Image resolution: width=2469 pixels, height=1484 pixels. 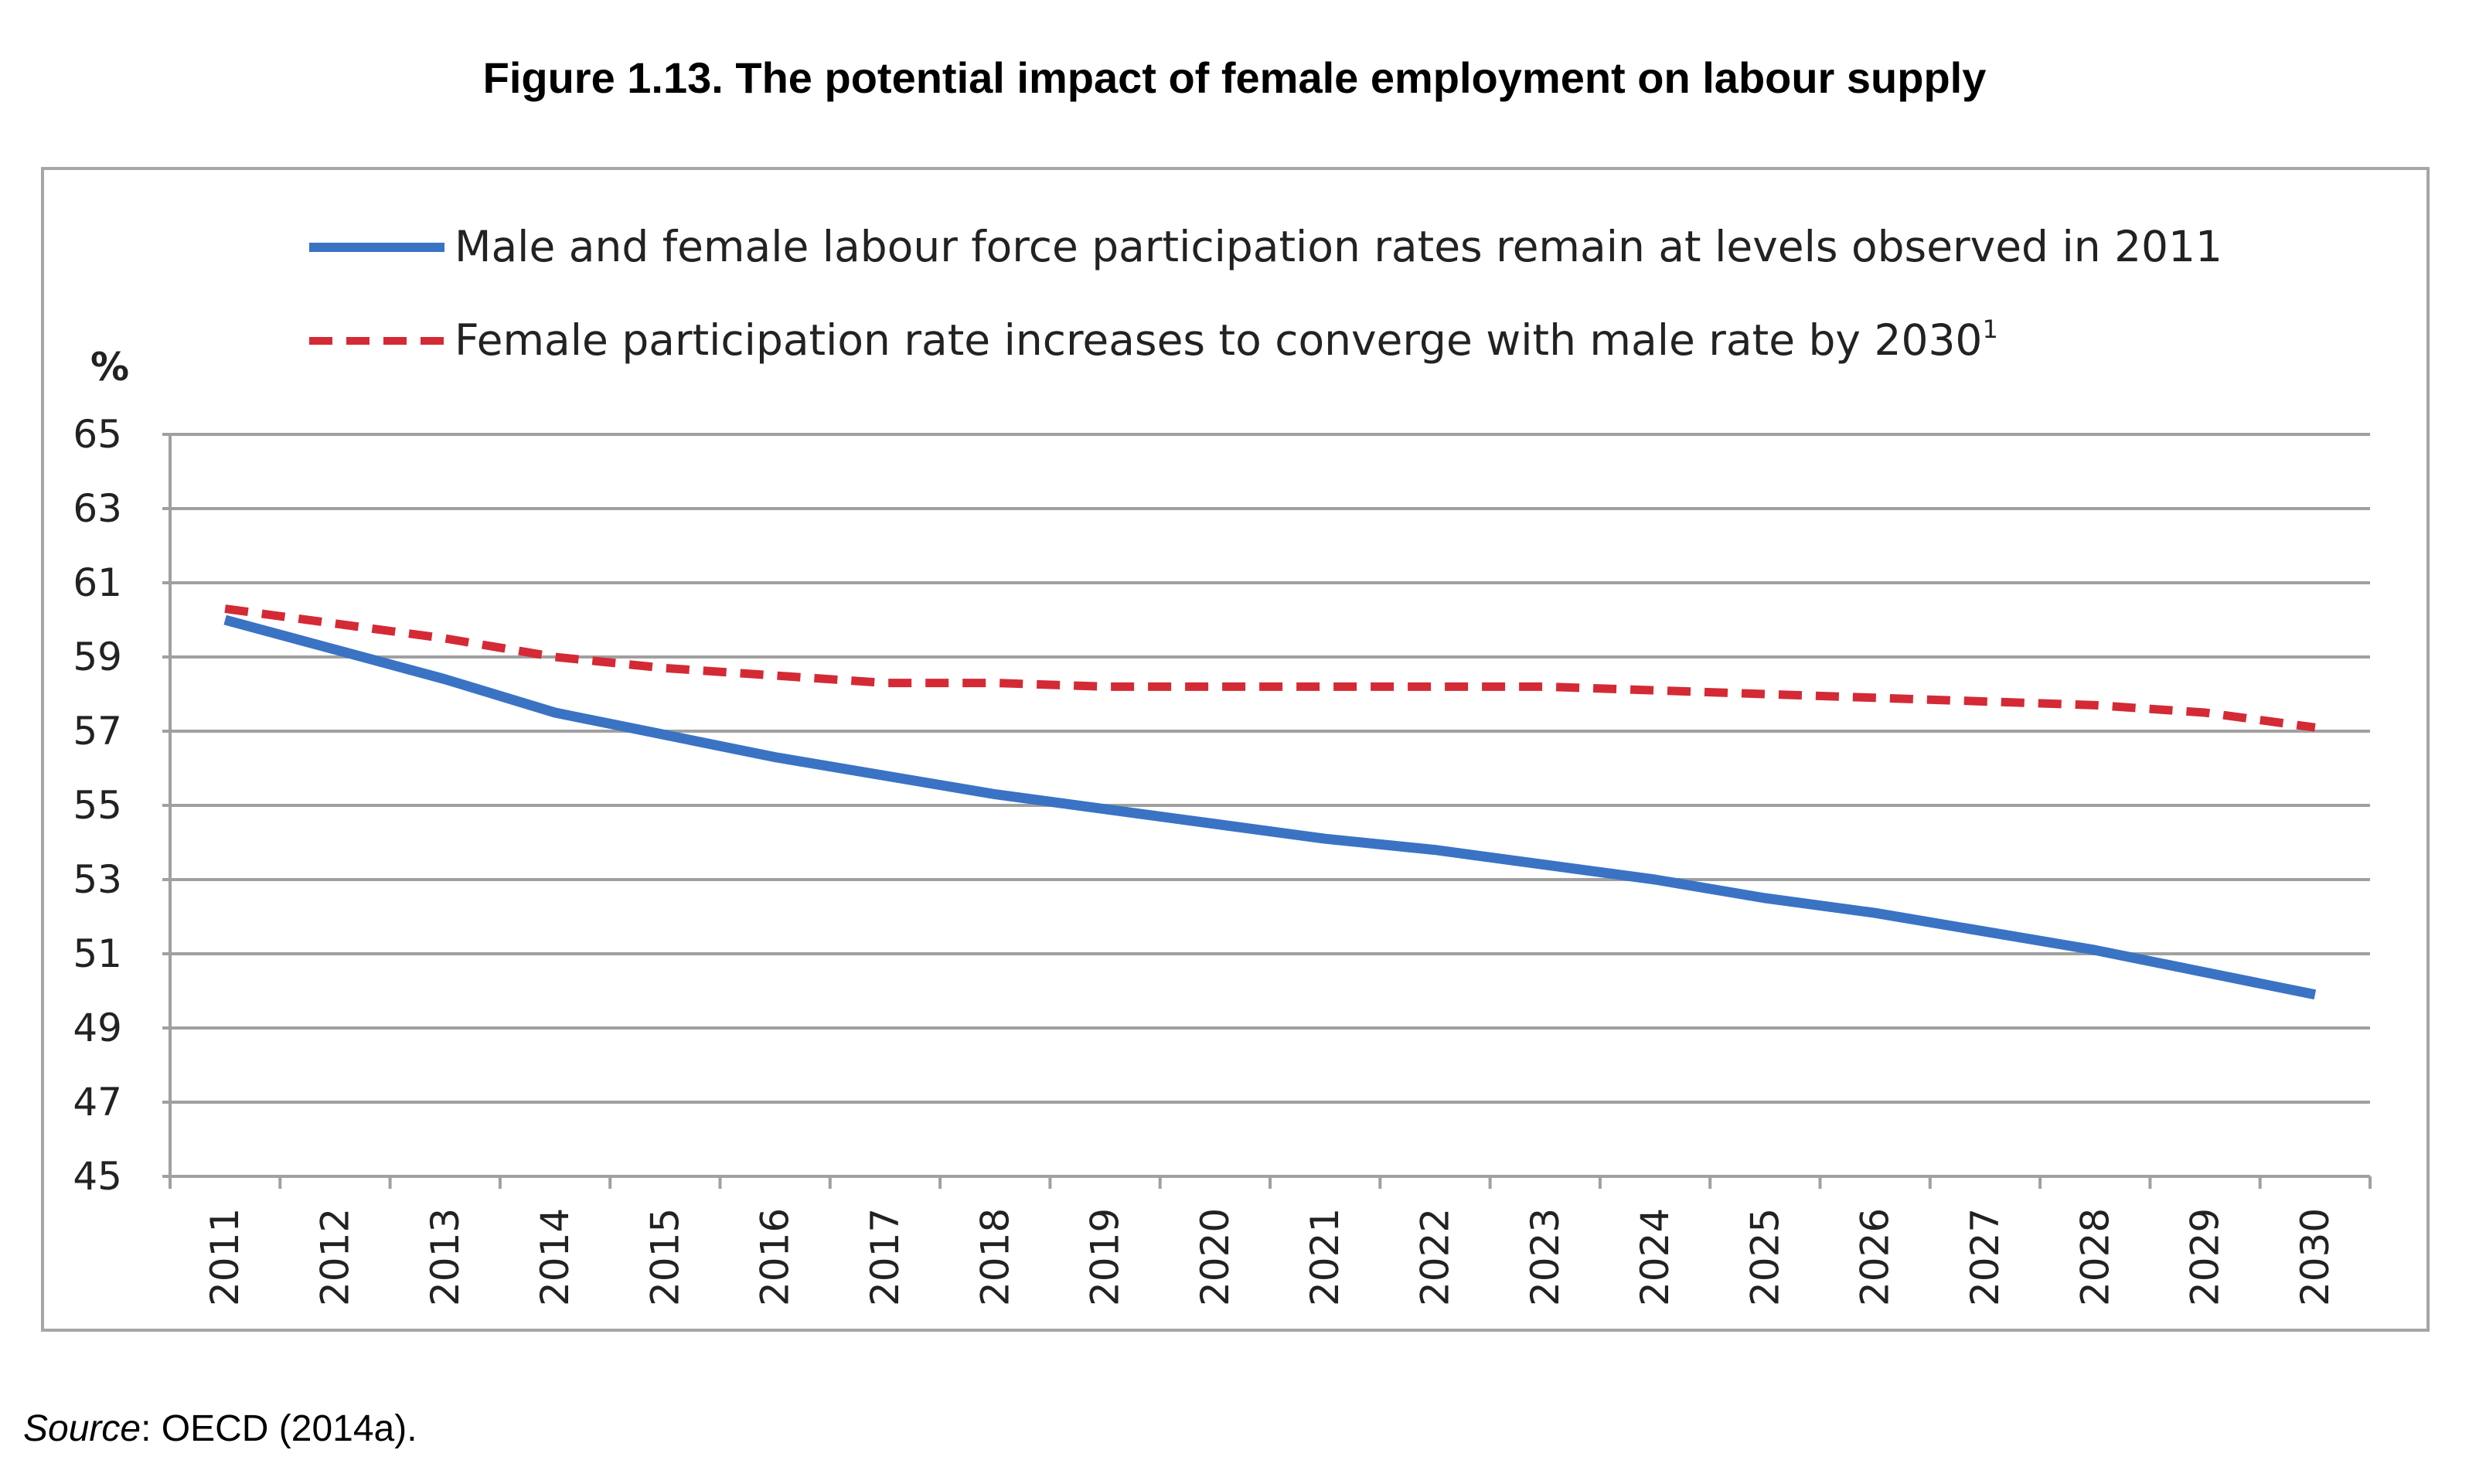 What do you see at coordinates (97, 879) in the screenshot?
I see `y-tick-label: 53` at bounding box center [97, 879].